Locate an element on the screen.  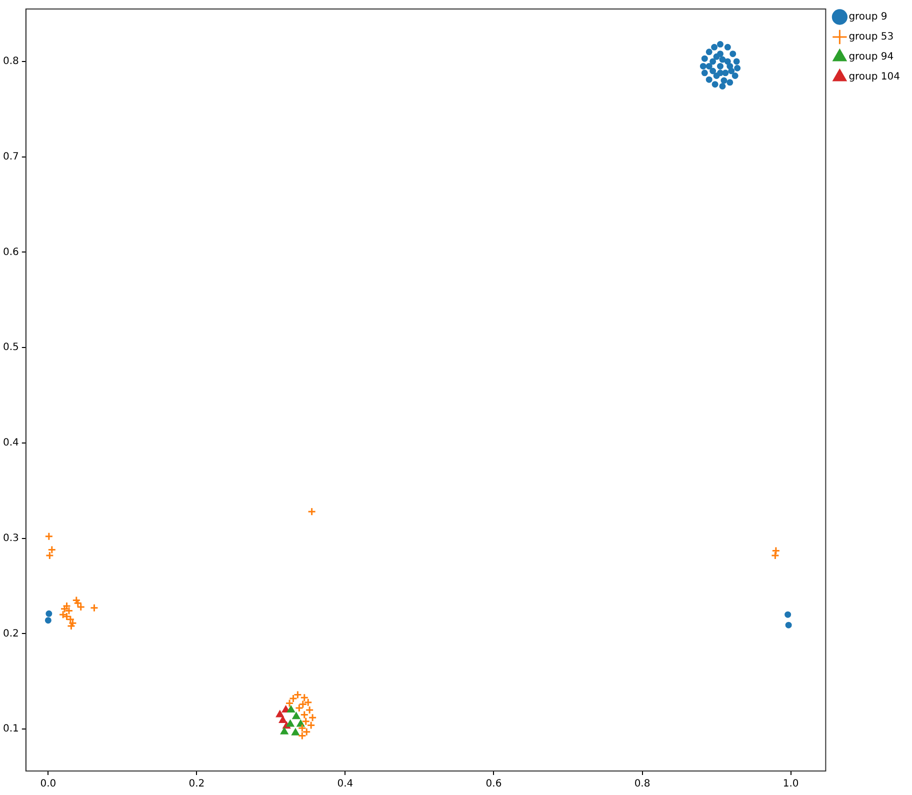
legend-label: group 104 is located at coordinates (874, 77).